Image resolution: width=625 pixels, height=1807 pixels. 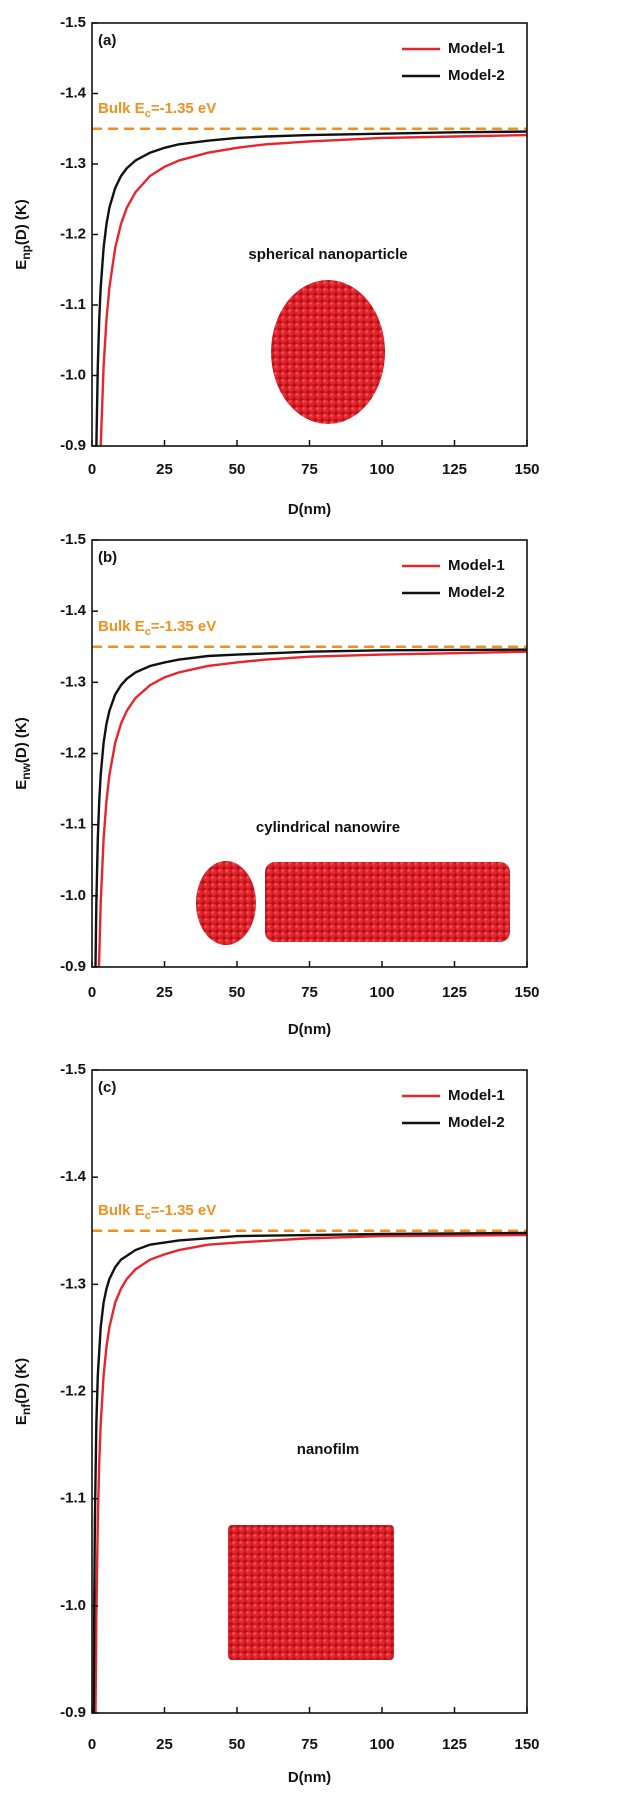 I want to click on structure-label: cylindrical nanowire, so click(x=328, y=827).